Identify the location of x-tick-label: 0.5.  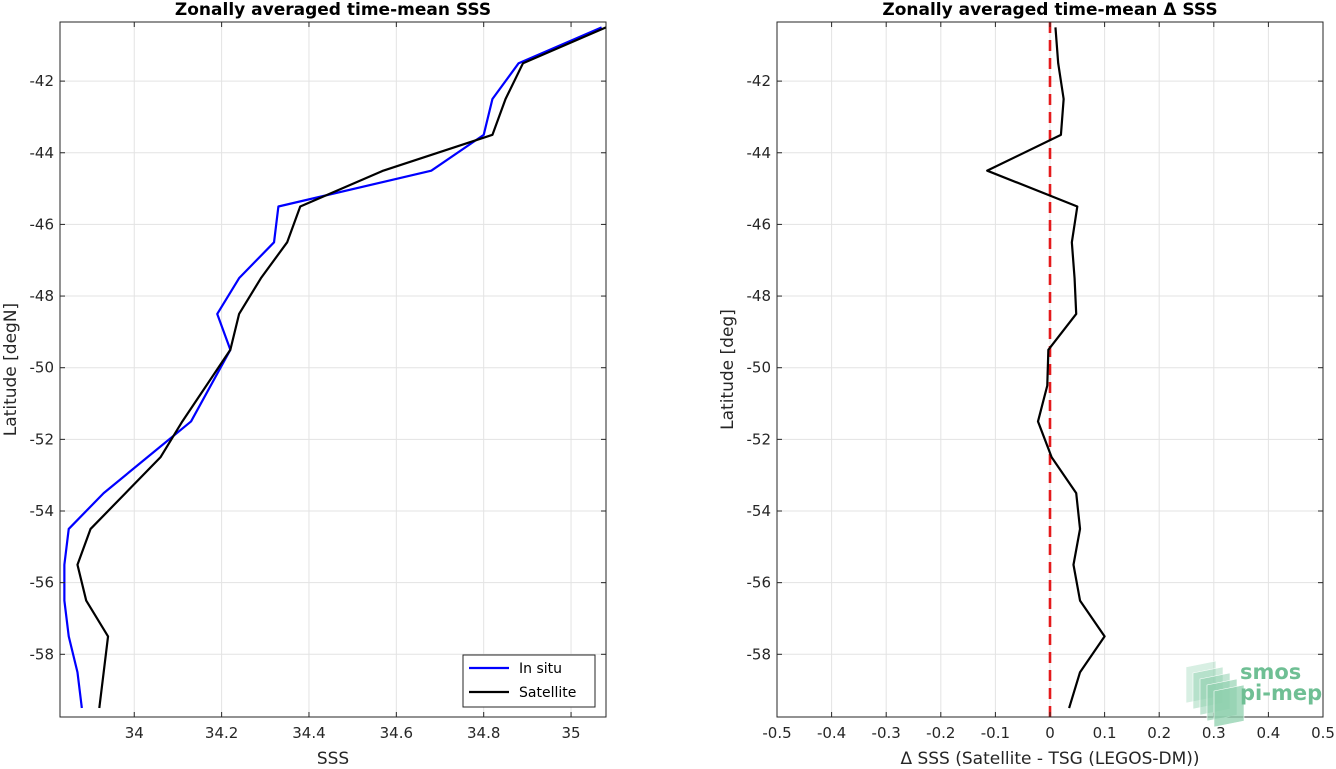
(1323, 733).